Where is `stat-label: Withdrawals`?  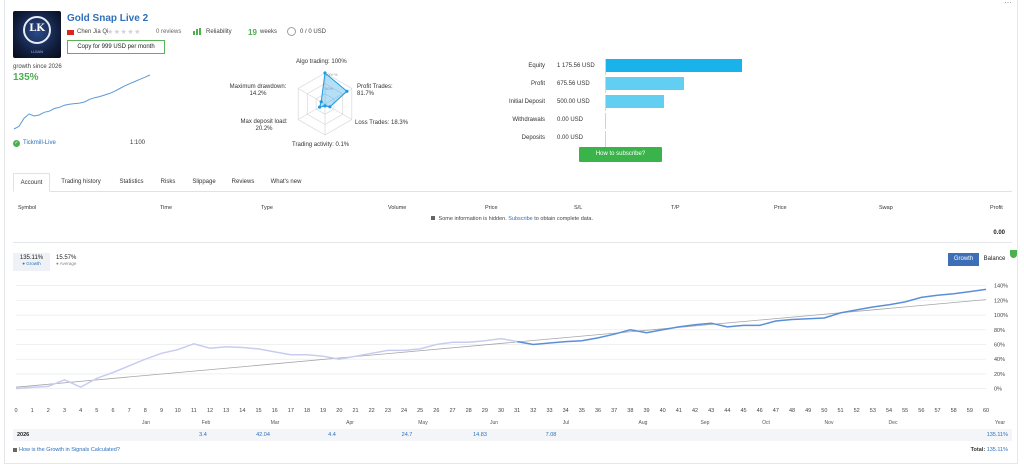
stat-label: Withdrawals is located at coordinates (528, 120).